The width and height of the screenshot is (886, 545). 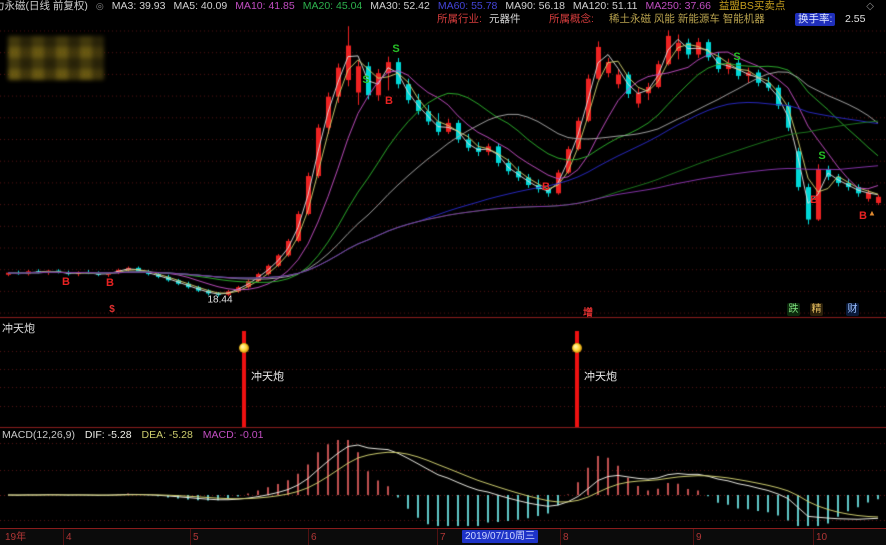 What do you see at coordinates (566, 537) in the screenshot?
I see `axis-month-label: 8` at bounding box center [566, 537].